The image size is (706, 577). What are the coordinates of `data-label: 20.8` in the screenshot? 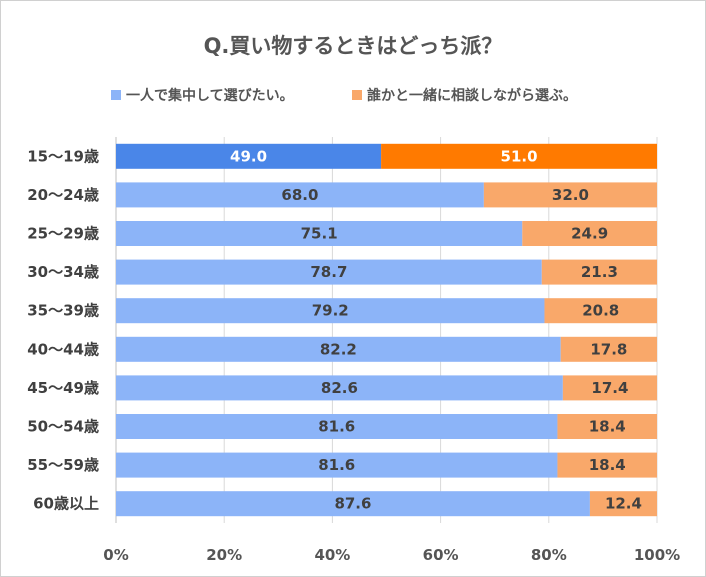 It's located at (600, 311).